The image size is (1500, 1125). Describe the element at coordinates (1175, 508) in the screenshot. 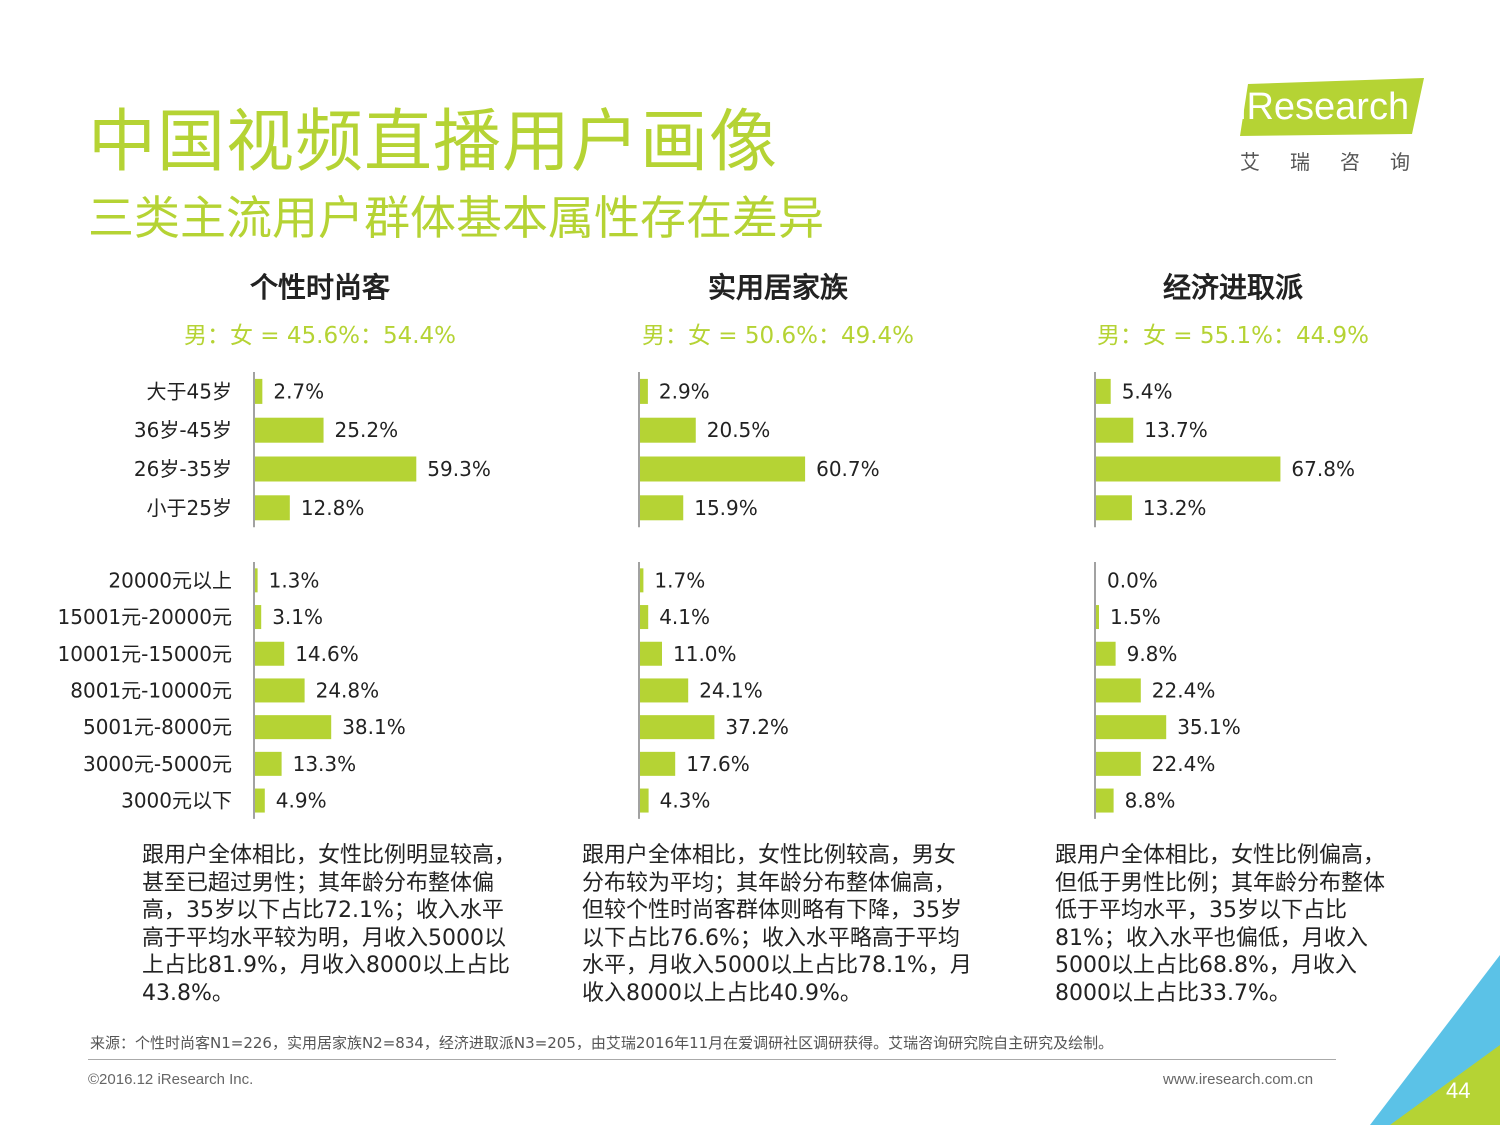

I see `data-label: 13.2%` at that location.